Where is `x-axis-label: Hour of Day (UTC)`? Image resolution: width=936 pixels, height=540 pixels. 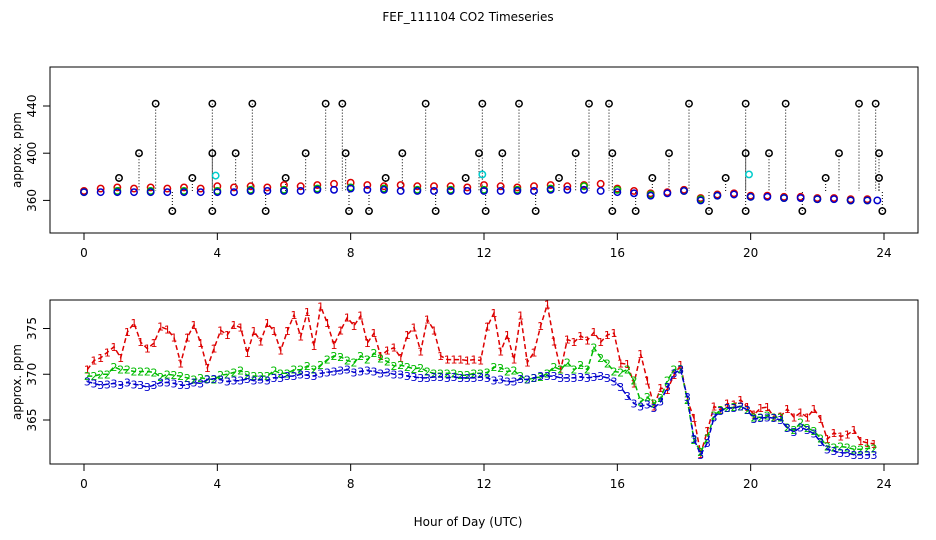
x-axis-label: Hour of Day (UTC) is located at coordinates (468, 522).